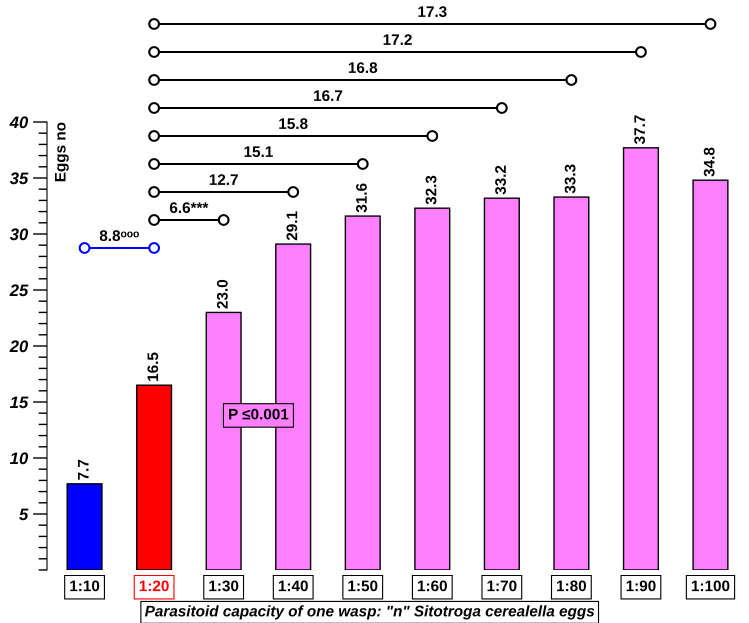  I want to click on data-label: 23.0, so click(222, 294).